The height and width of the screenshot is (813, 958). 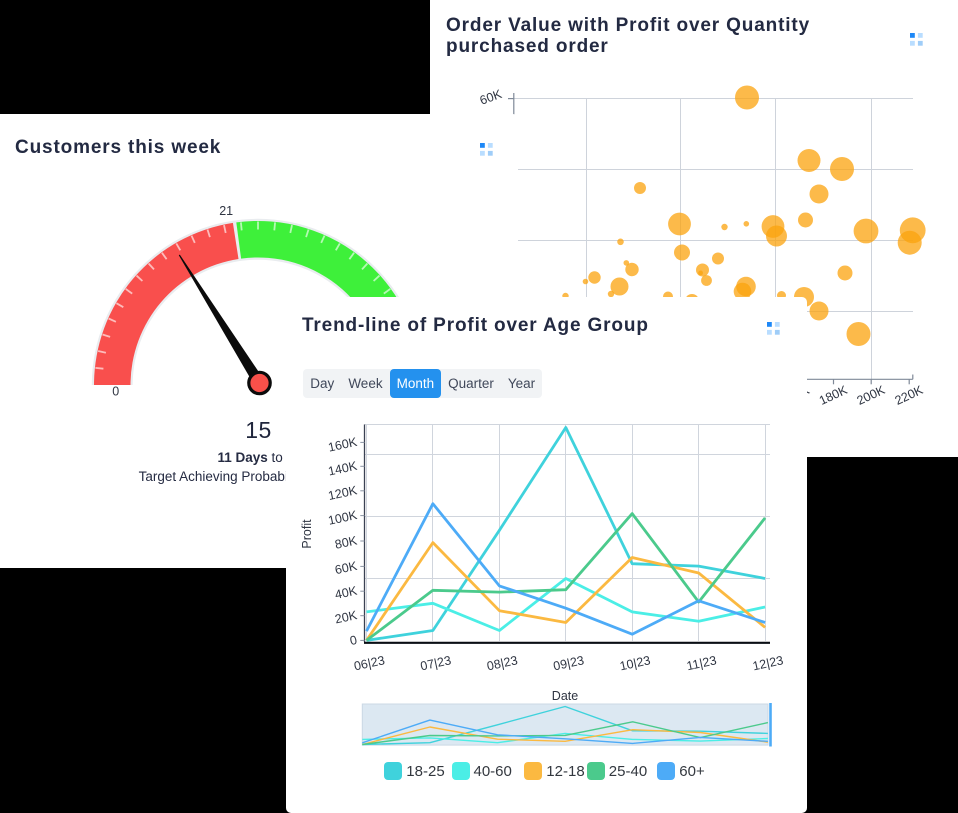 I want to click on svg-text: 120K, so click(x=343, y=493).